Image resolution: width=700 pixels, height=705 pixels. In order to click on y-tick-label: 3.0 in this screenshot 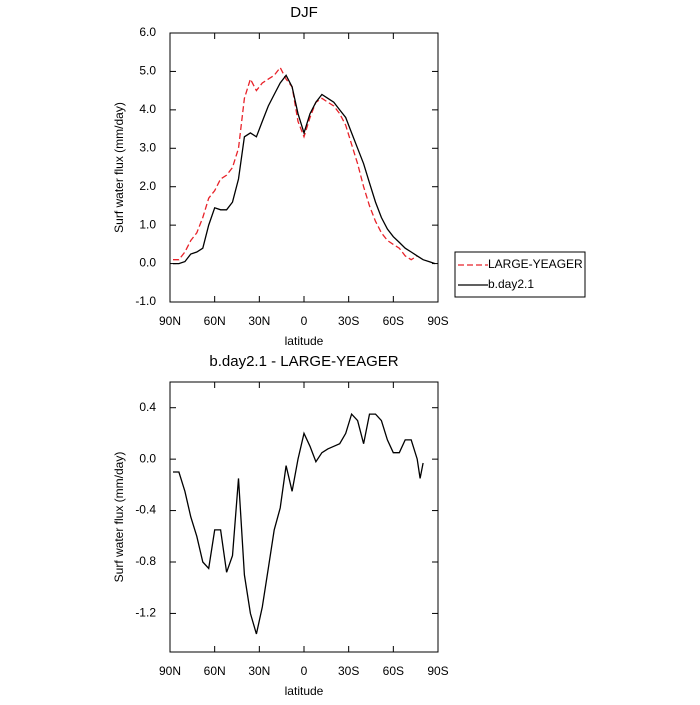, I will do `click(147, 147)`.